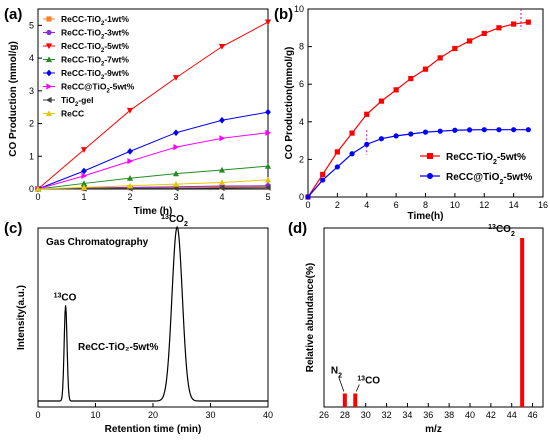  What do you see at coordinates (426, 216) in the screenshot?
I see `x-axis-label: Time(h)` at bounding box center [426, 216].